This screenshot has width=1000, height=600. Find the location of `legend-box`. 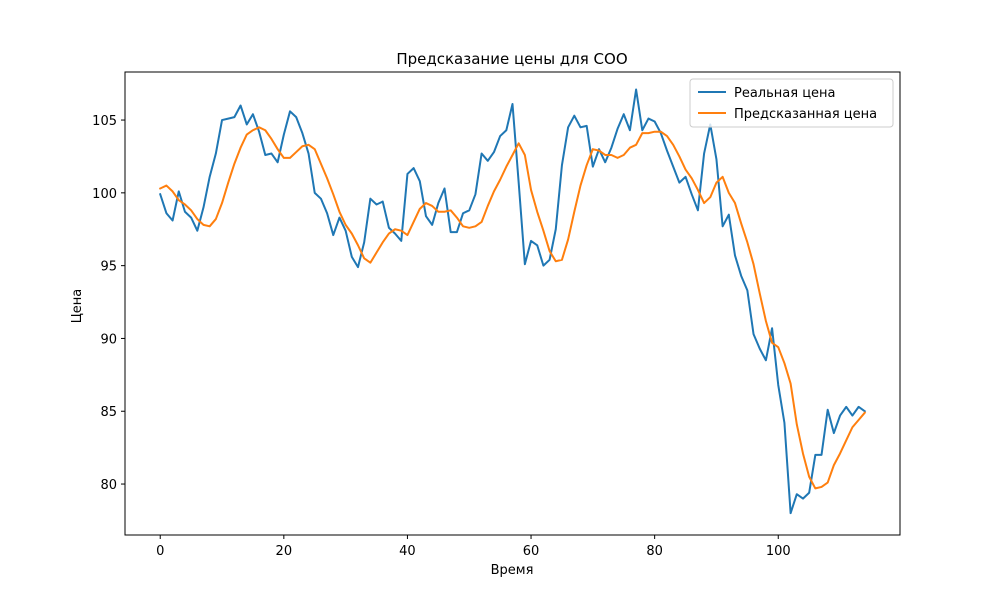

legend-box is located at coordinates (791, 103).